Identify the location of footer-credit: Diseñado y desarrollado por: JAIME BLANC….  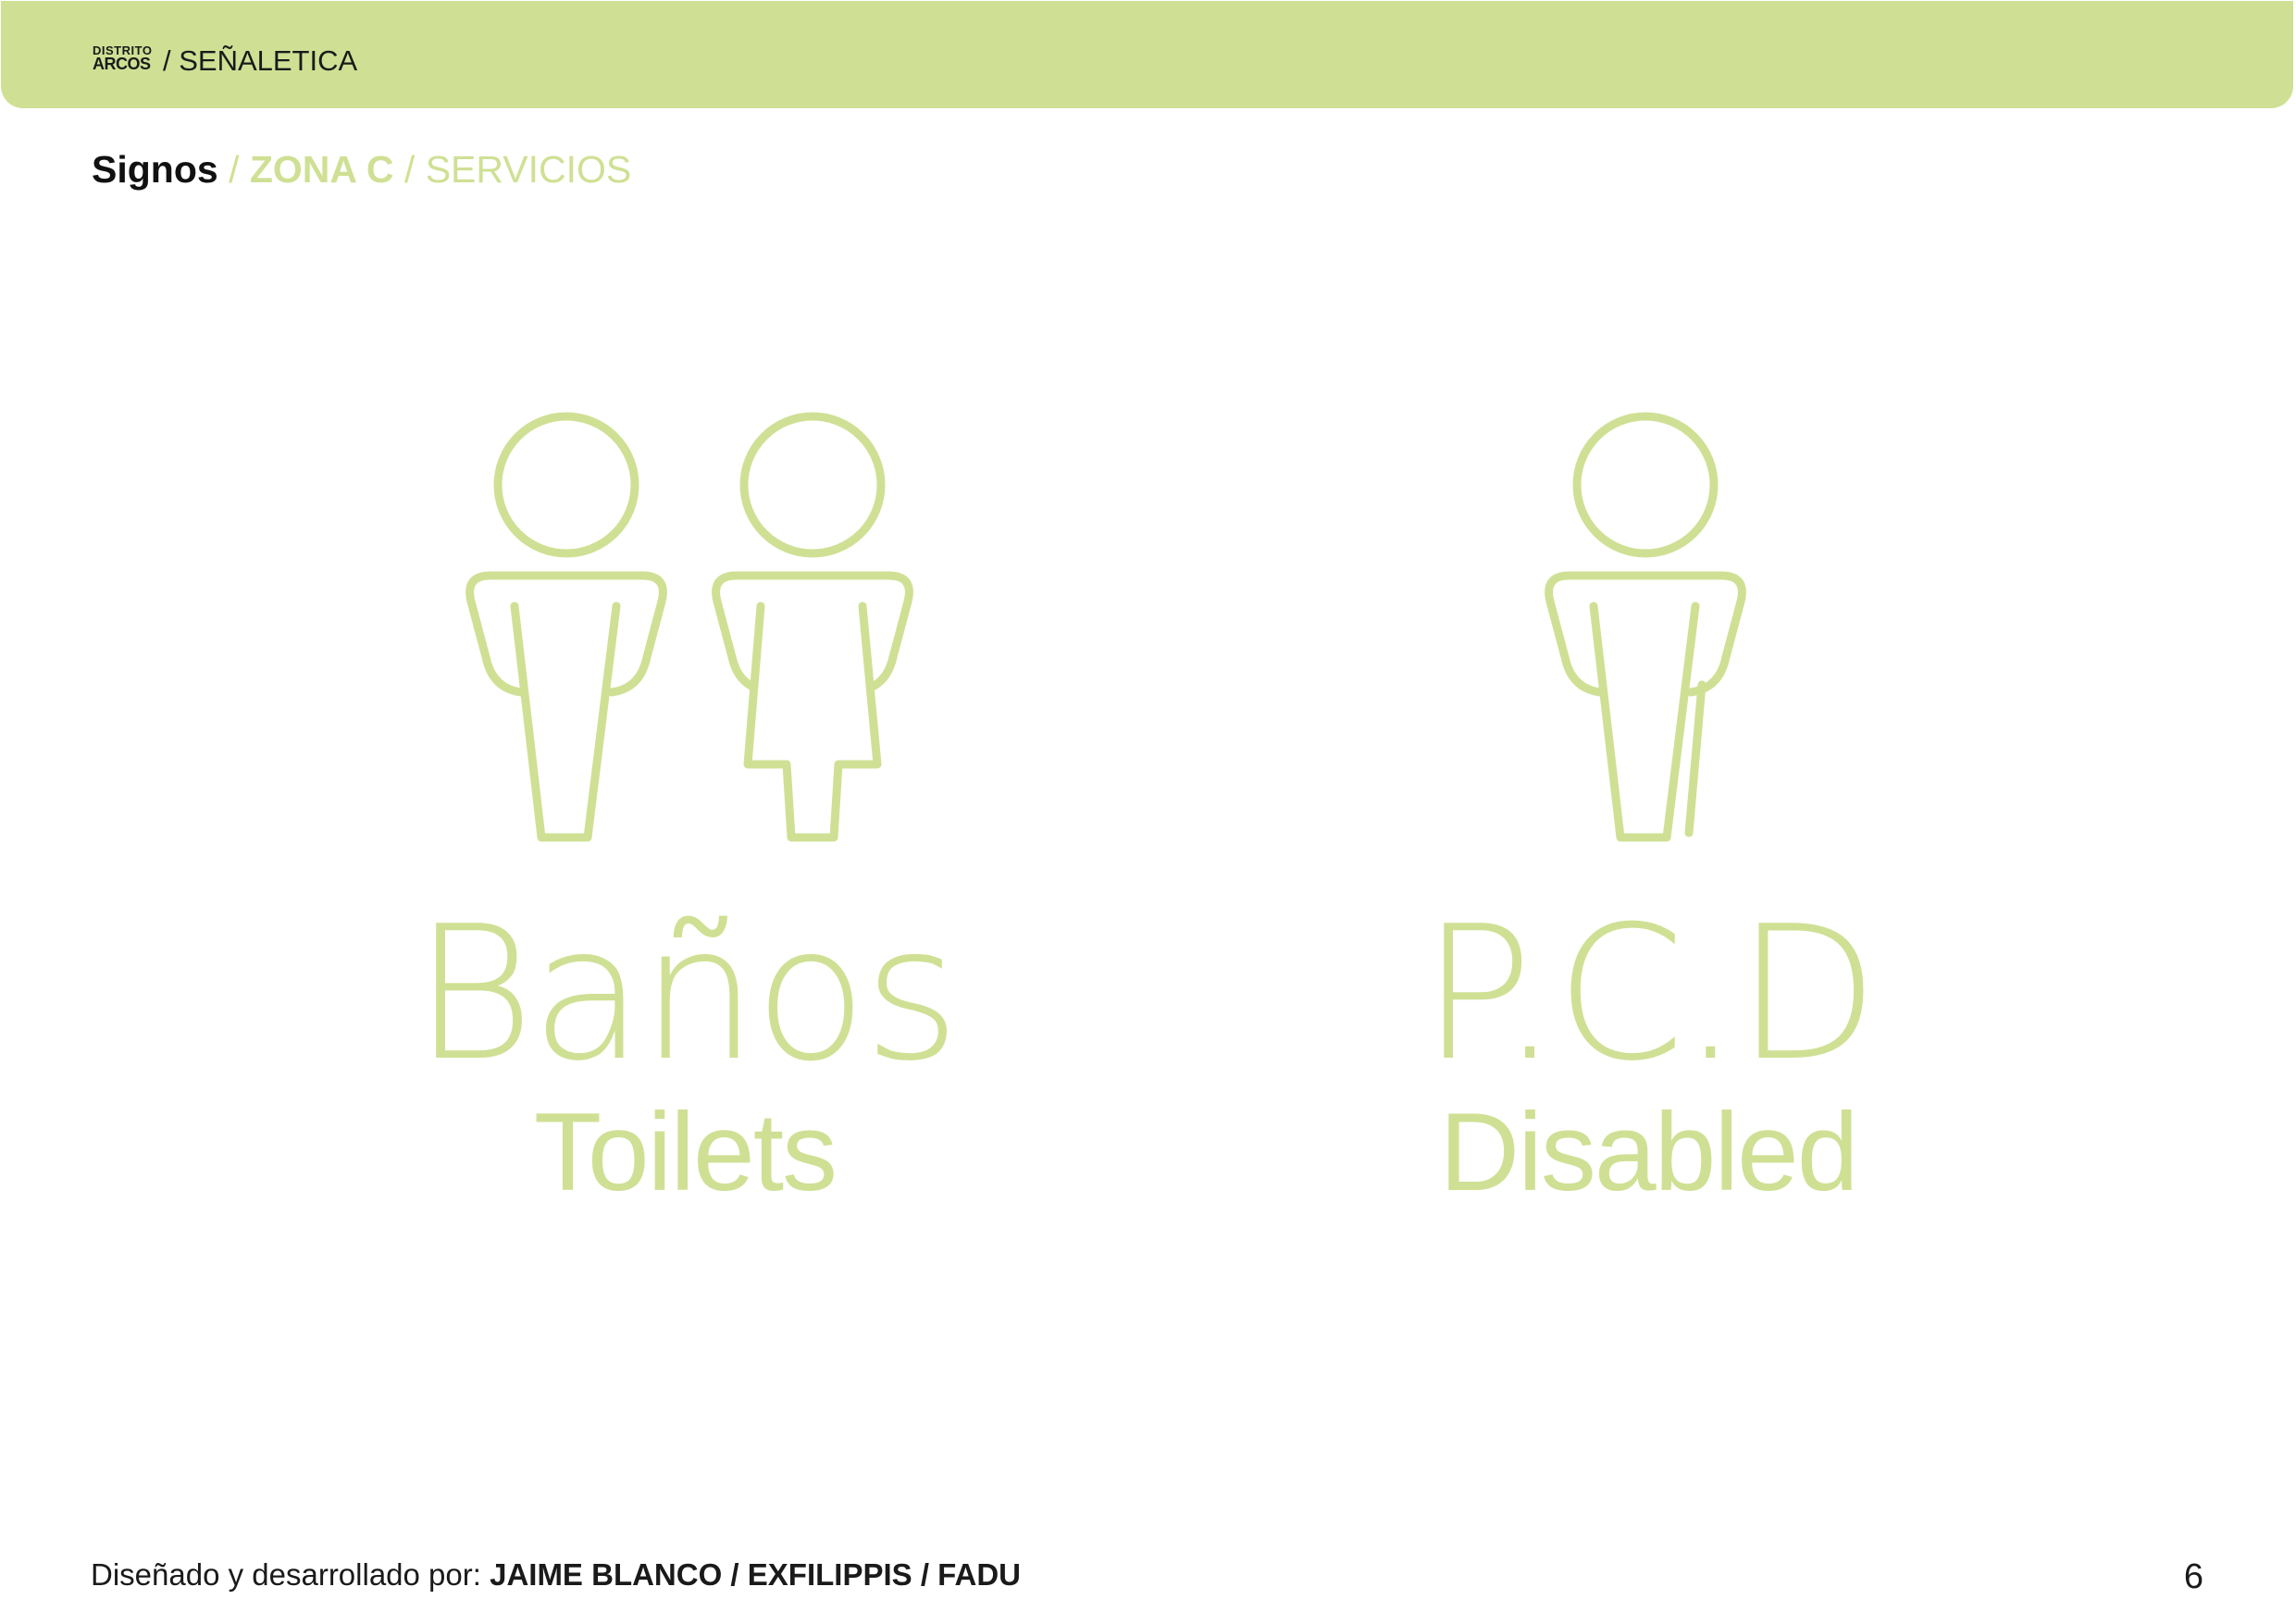
(556, 1575).